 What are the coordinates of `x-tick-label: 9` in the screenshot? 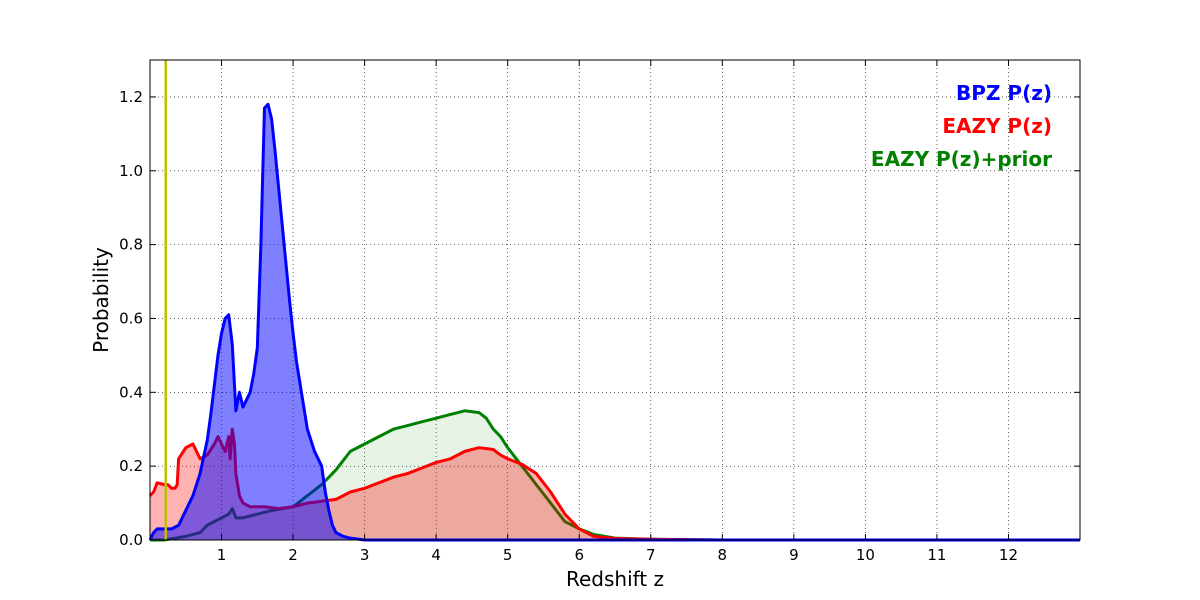 It's located at (794, 555).